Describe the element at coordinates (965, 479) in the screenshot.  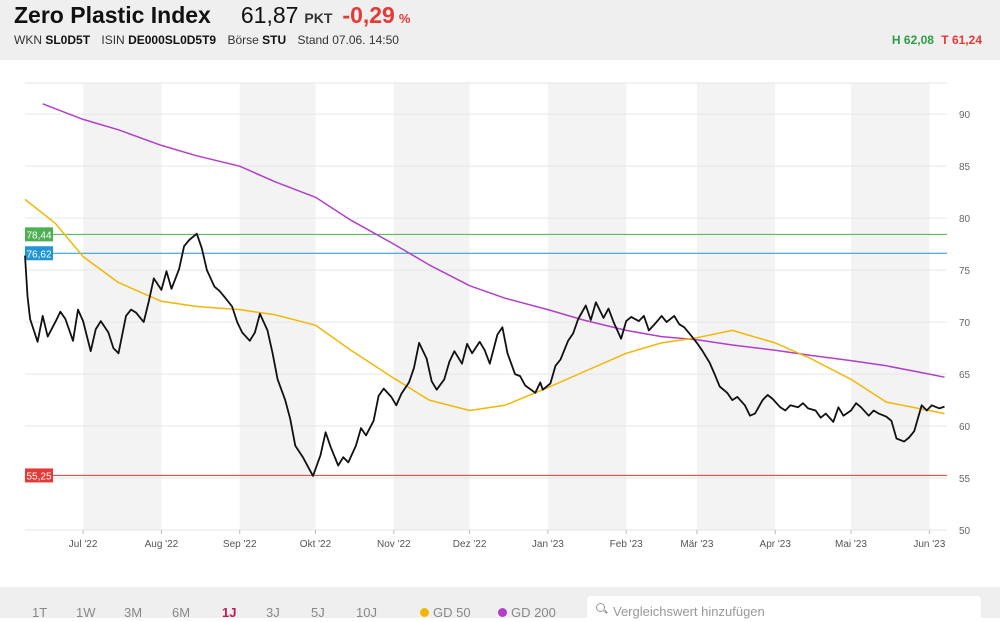
I see `y-tick-label: 55` at that location.